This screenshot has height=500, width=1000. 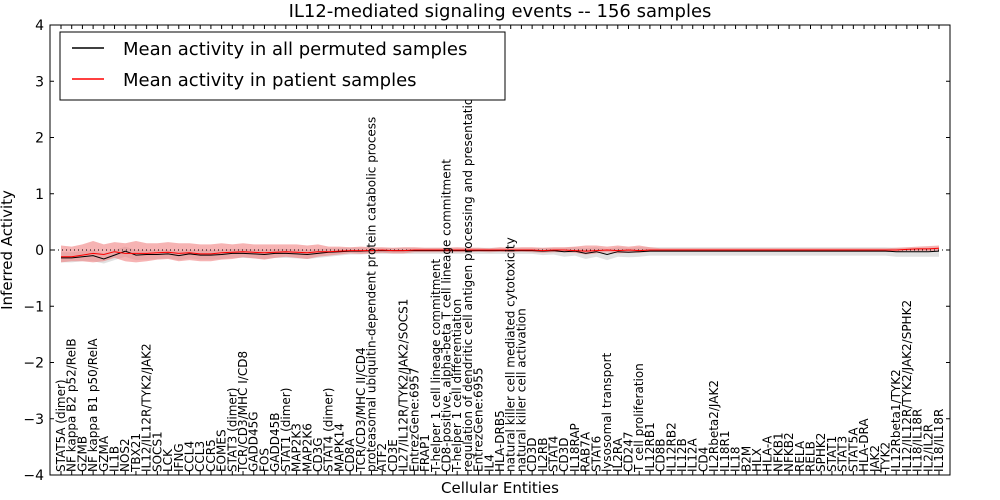 What do you see at coordinates (33, 307) in the screenshot?
I see `y-tick-label: −1` at bounding box center [33, 307].